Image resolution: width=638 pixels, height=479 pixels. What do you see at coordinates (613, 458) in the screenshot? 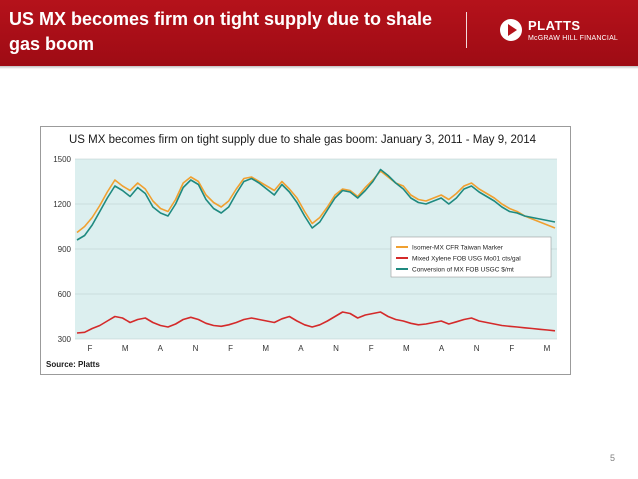
I see `page-number: 5` at bounding box center [613, 458].